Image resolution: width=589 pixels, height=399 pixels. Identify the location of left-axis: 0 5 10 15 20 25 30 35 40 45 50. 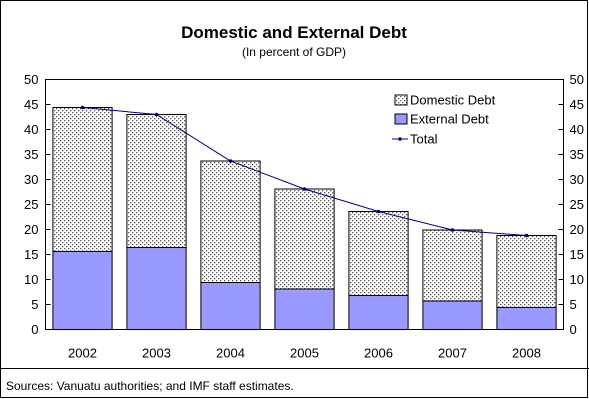
(37, 204).